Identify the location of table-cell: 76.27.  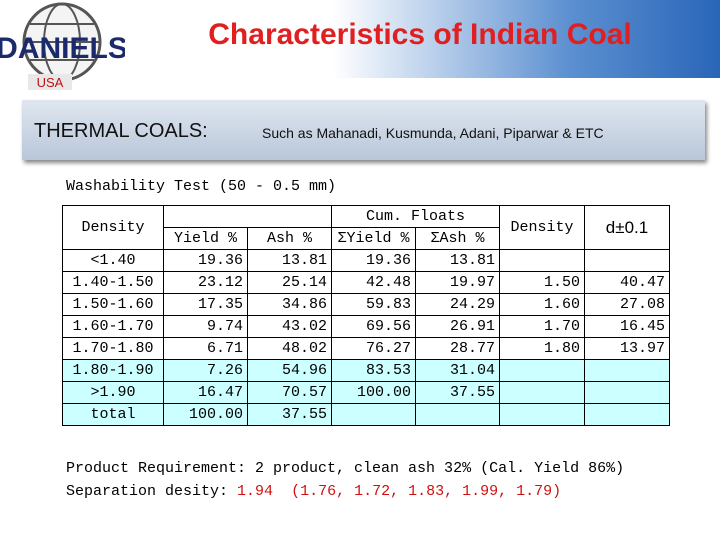
(373, 348).